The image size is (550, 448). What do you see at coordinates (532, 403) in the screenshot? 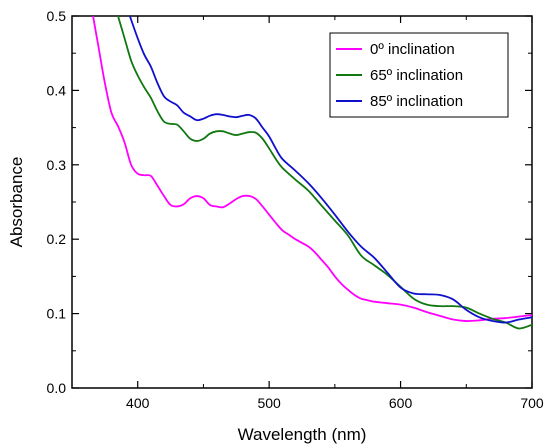
I see `x-tick-label: 700` at bounding box center [532, 403].